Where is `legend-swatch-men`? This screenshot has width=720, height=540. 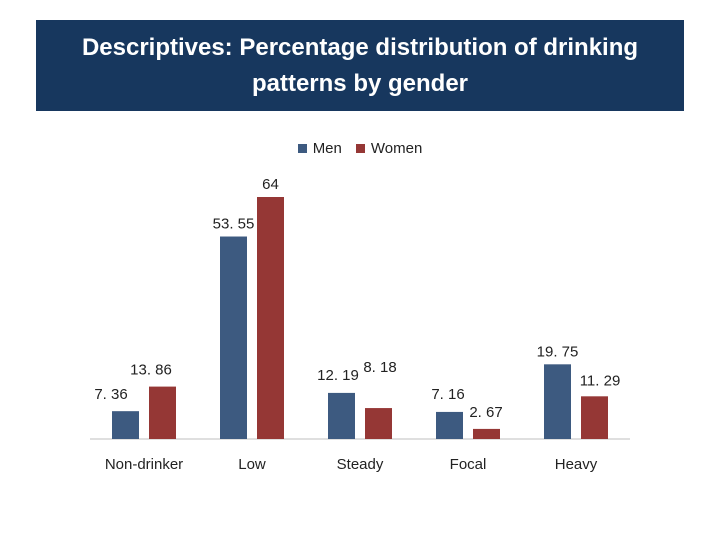 legend-swatch-men is located at coordinates (302, 148).